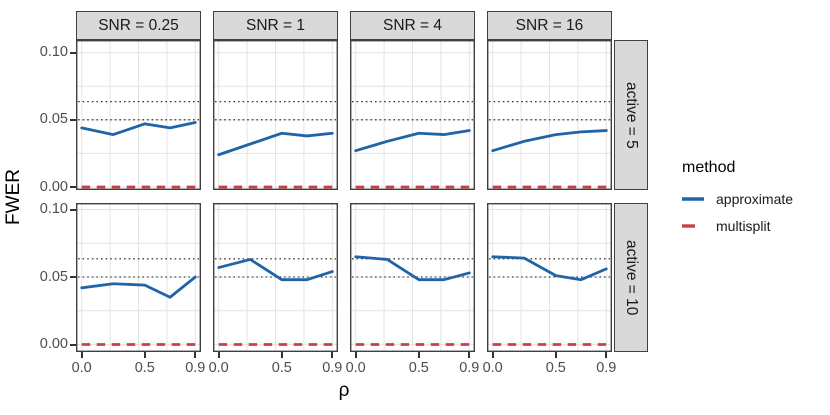  I want to click on multisplit-dash-key-icon, so click(688, 226).